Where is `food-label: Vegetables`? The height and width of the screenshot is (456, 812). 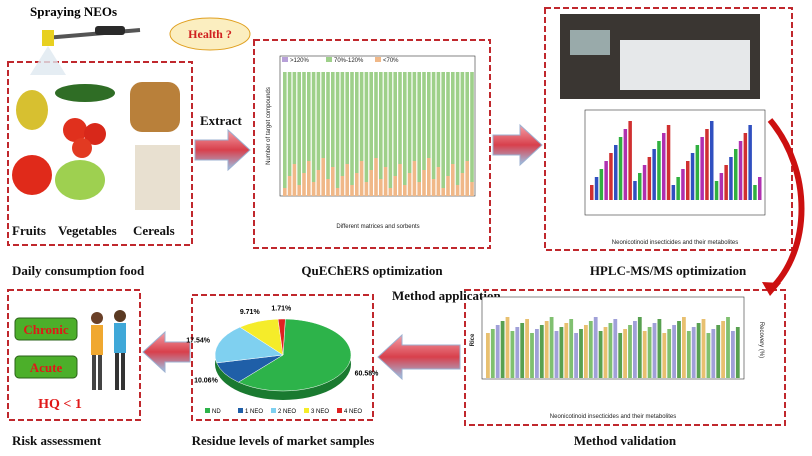 food-label: Vegetables is located at coordinates (87, 230).